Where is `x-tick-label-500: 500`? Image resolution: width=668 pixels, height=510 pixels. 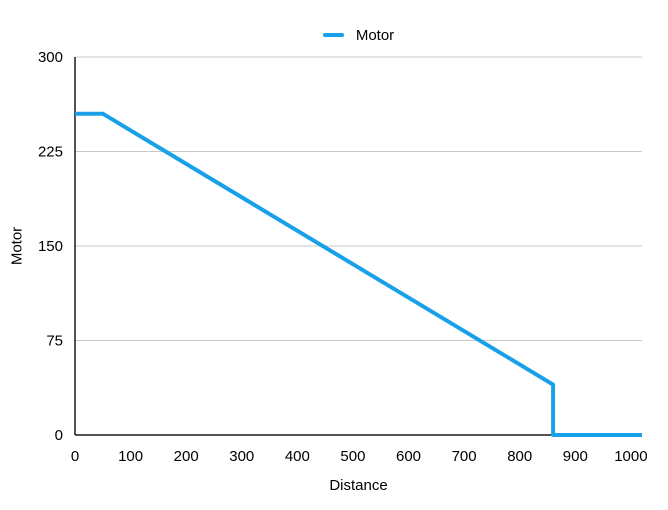
x-tick-label-500: 500 is located at coordinates (352, 456).